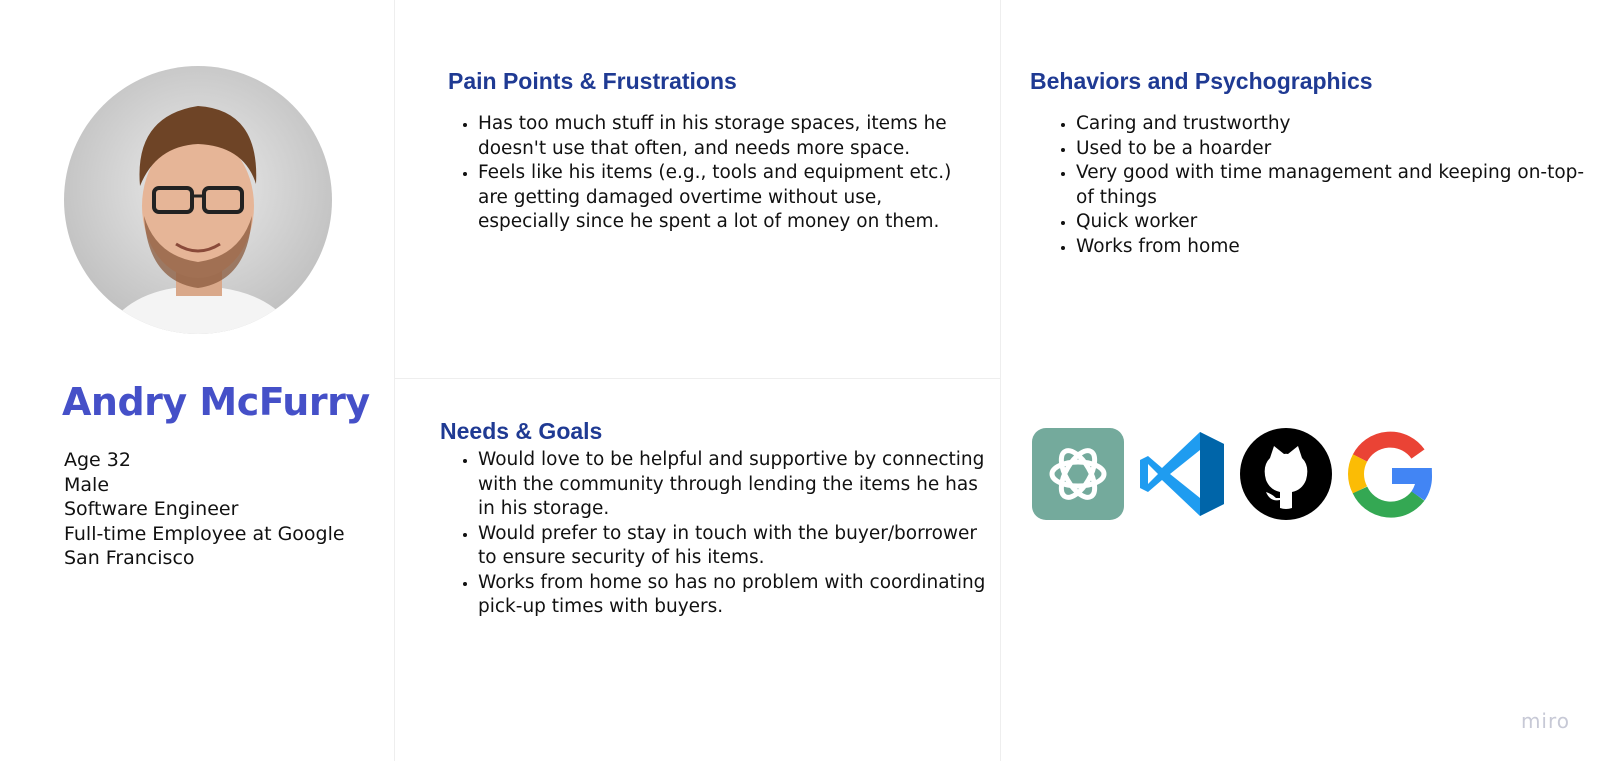 This screenshot has height=761, width=1600. What do you see at coordinates (87, 484) in the screenshot?
I see `demographic-gender: Male` at bounding box center [87, 484].